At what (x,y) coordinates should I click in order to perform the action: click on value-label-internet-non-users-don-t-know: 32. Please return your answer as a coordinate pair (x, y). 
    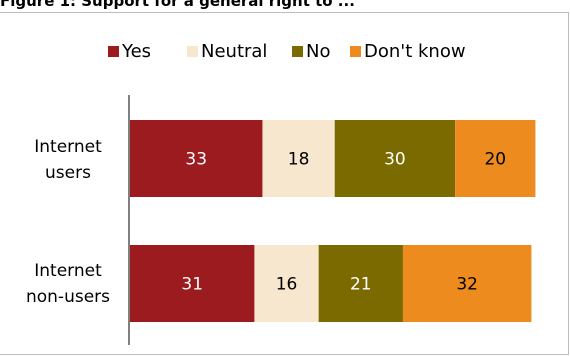
    Looking at the image, I should click on (467, 285).